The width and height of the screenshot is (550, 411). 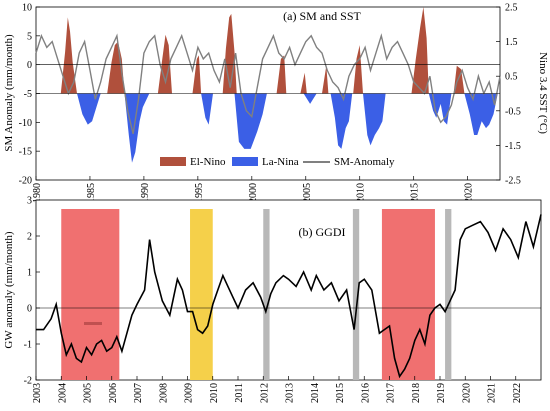 I want to click on panel-b-x-tick-label: 2018, so click(x=416, y=393).